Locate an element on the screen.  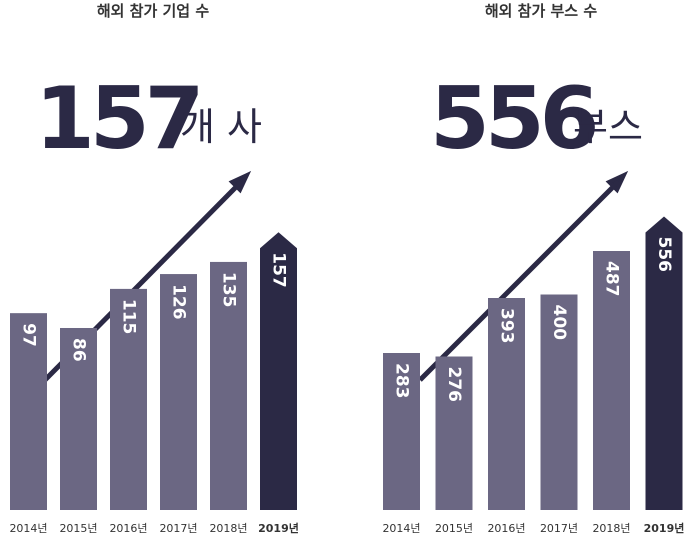
headline-value: 157 is located at coordinates (117, 119).